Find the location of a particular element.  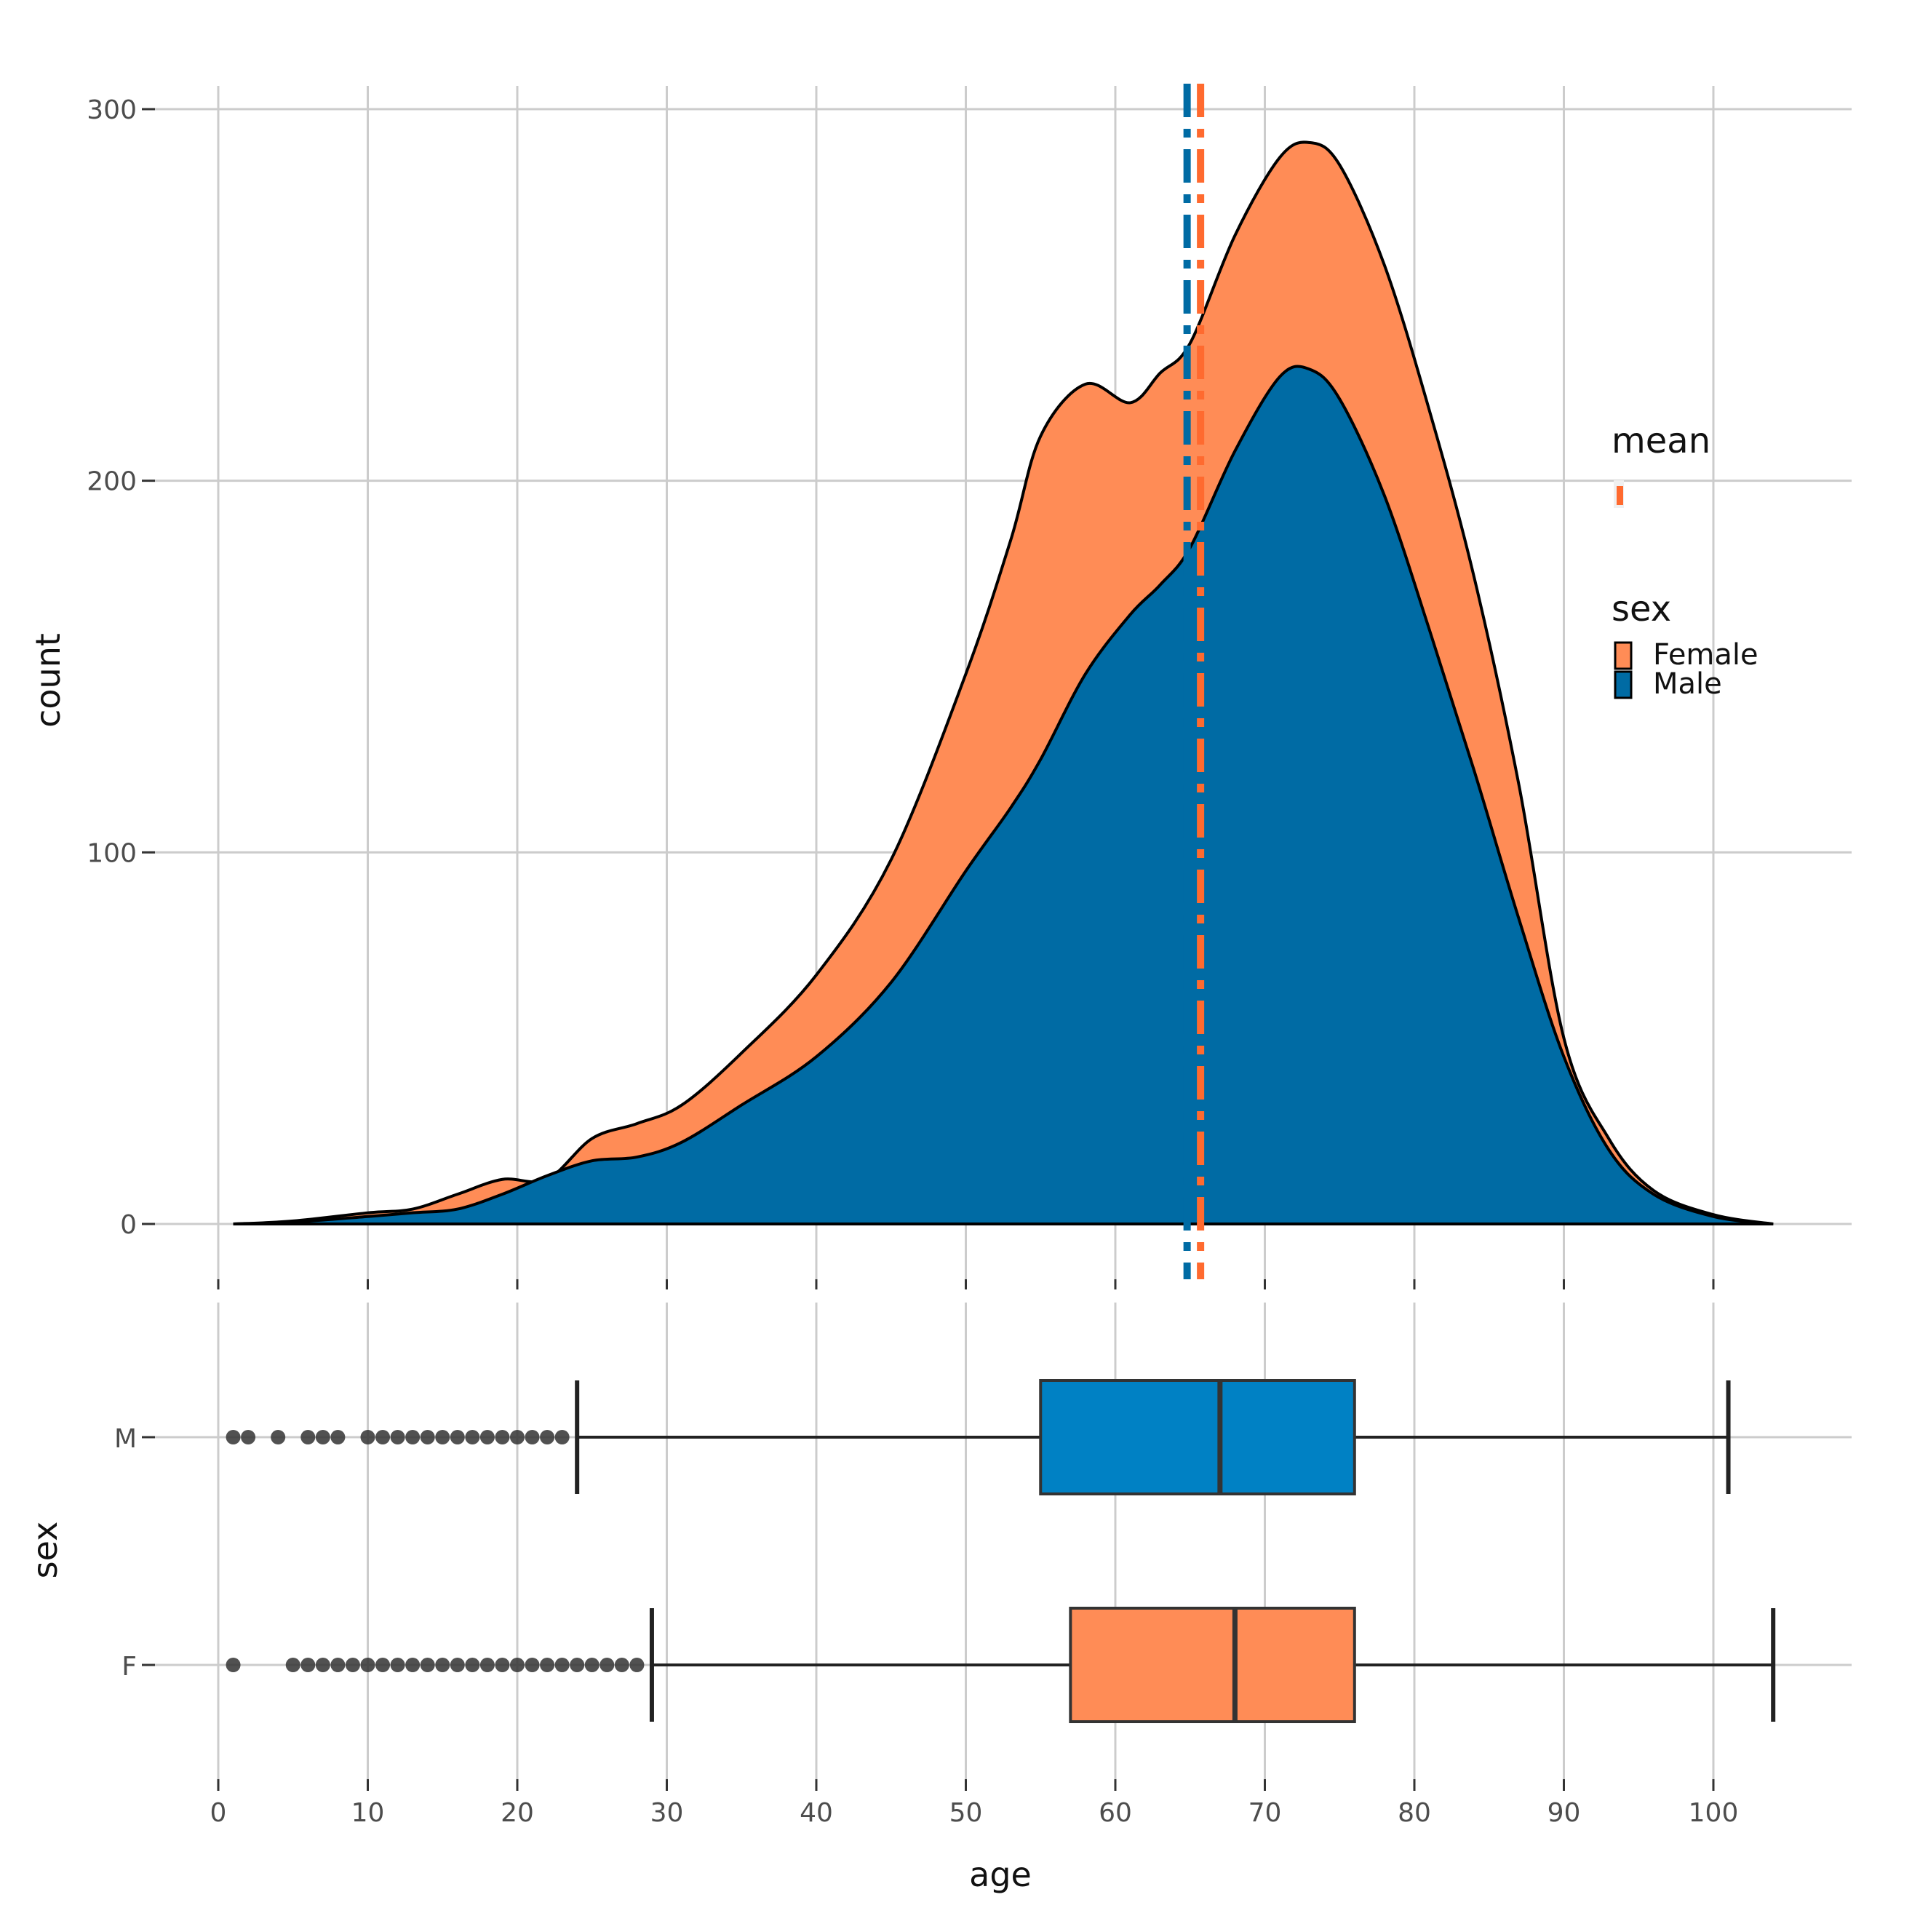

y-tick-label-300: 300 is located at coordinates (112, 110).